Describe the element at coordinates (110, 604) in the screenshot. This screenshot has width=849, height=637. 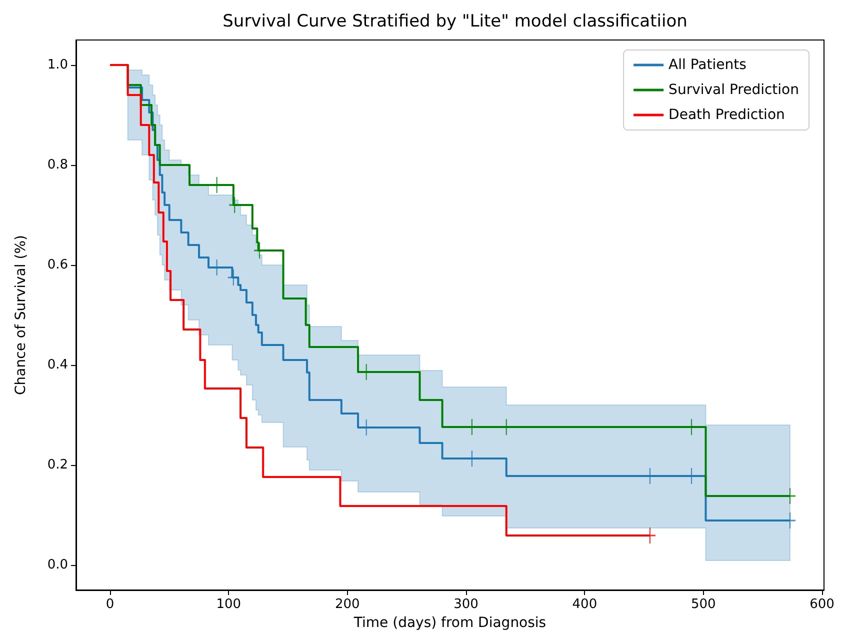
I see `x-tick-label: 0` at that location.